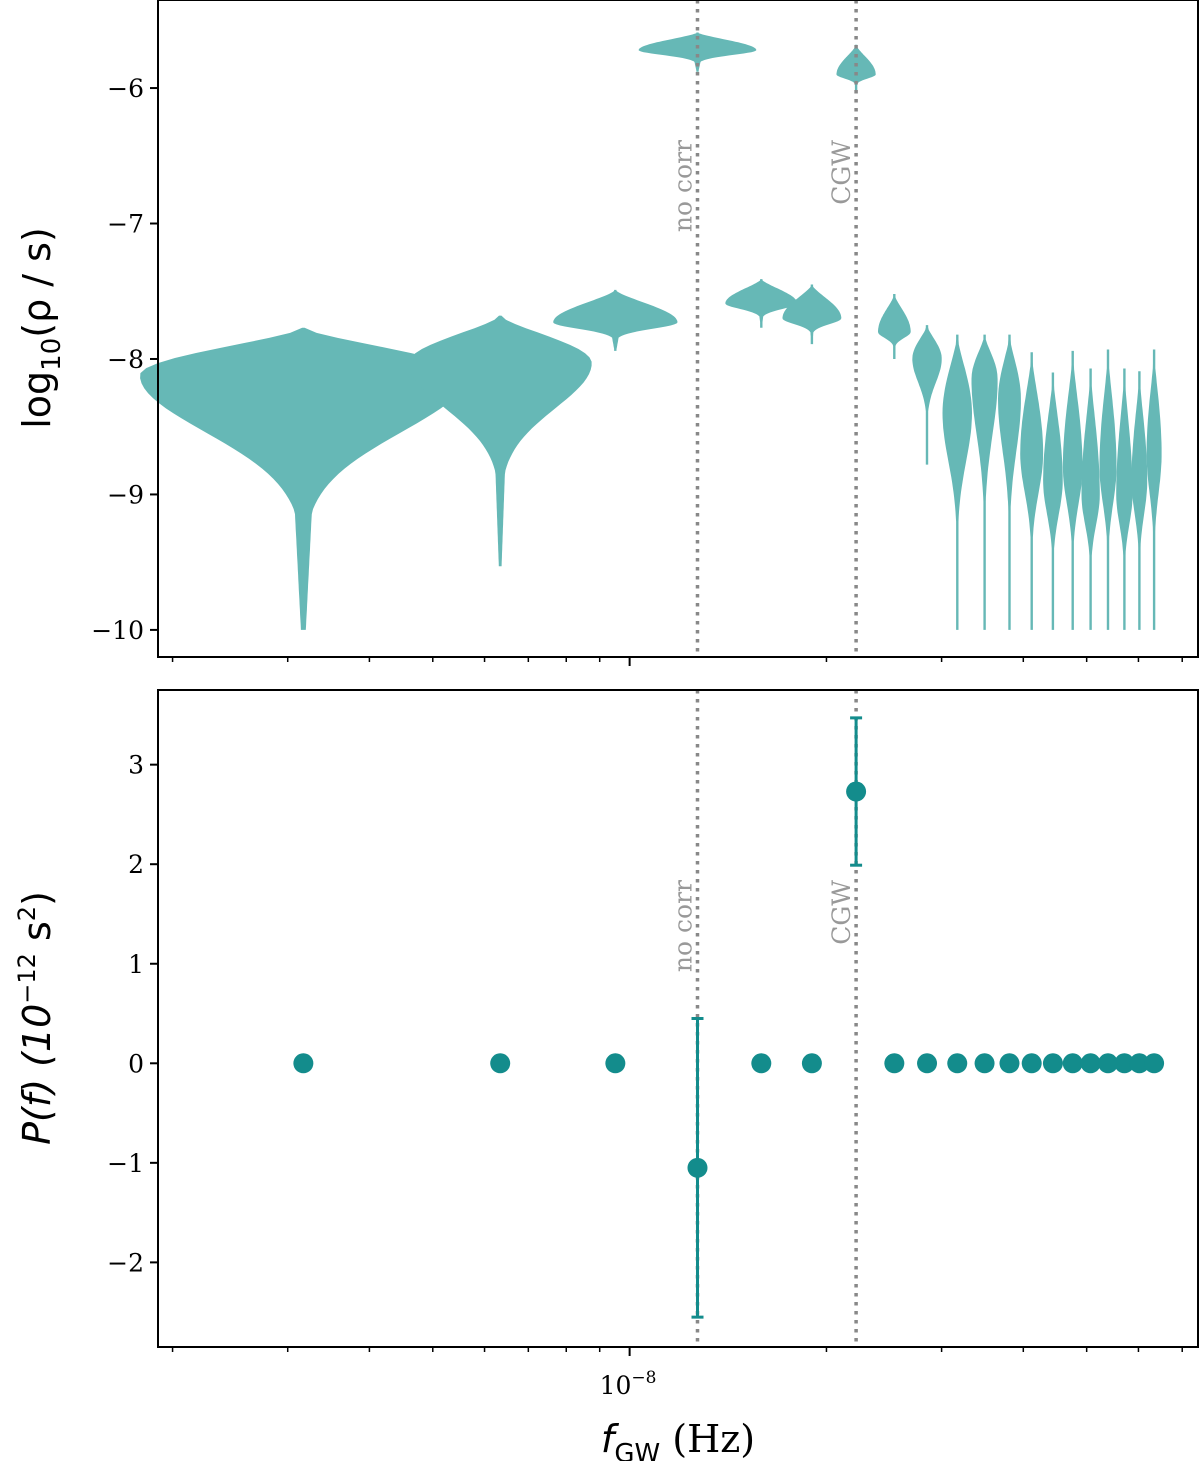  Describe the element at coordinates (678, 1439) in the screenshot. I see `x-axis-label: fGW (Hz)` at that location.